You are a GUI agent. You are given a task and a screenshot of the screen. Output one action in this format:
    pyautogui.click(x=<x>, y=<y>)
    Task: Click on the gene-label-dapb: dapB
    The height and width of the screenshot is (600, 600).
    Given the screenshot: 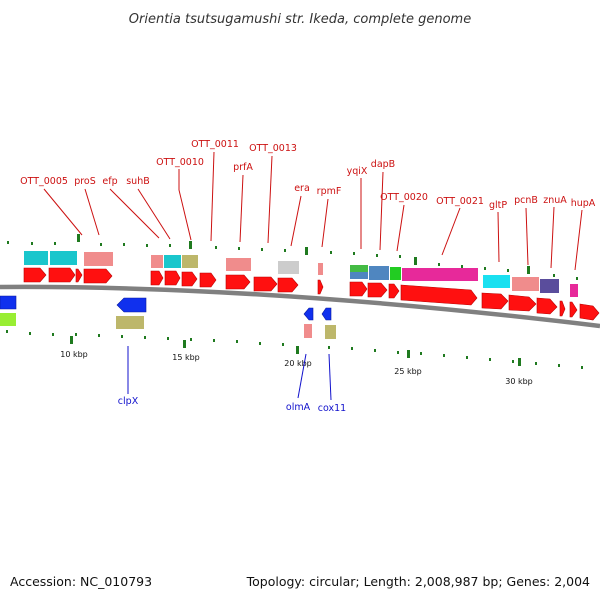 What is the action you would take?
    pyautogui.click(x=383, y=164)
    